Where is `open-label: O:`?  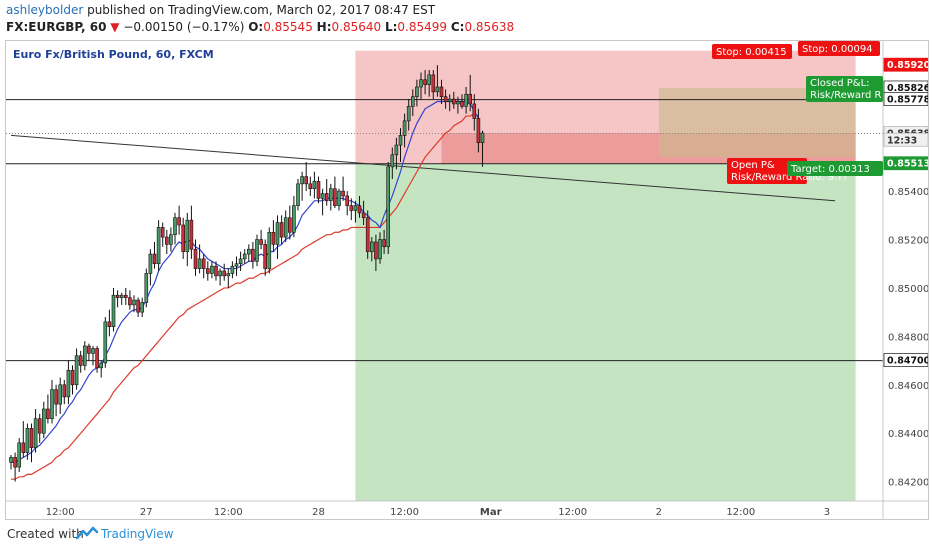
open-label: O: is located at coordinates (256, 27).